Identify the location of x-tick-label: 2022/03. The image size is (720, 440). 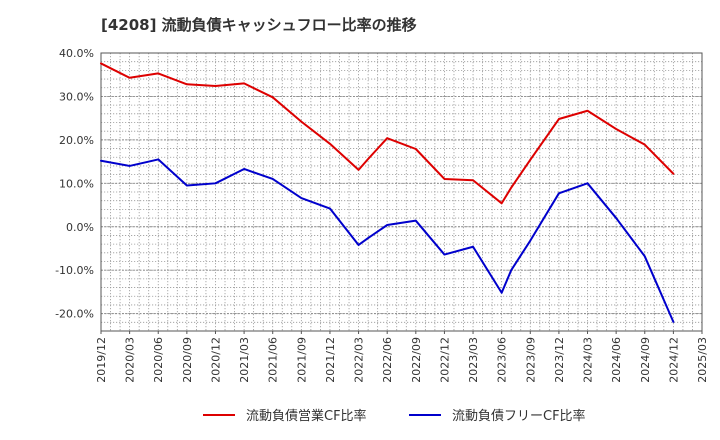
(359, 360).